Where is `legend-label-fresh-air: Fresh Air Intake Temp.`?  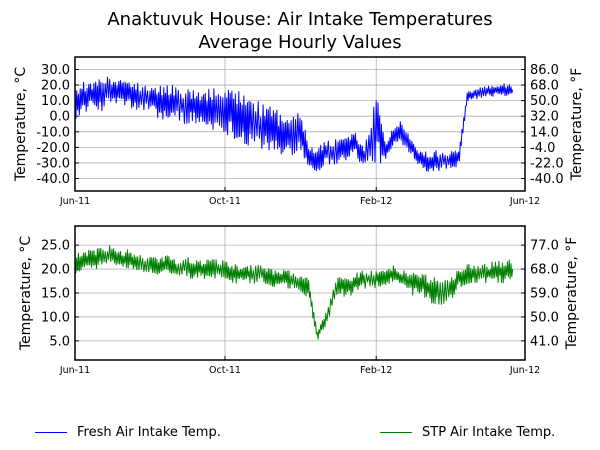 legend-label-fresh-air: Fresh Air Intake Temp. is located at coordinates (149, 432).